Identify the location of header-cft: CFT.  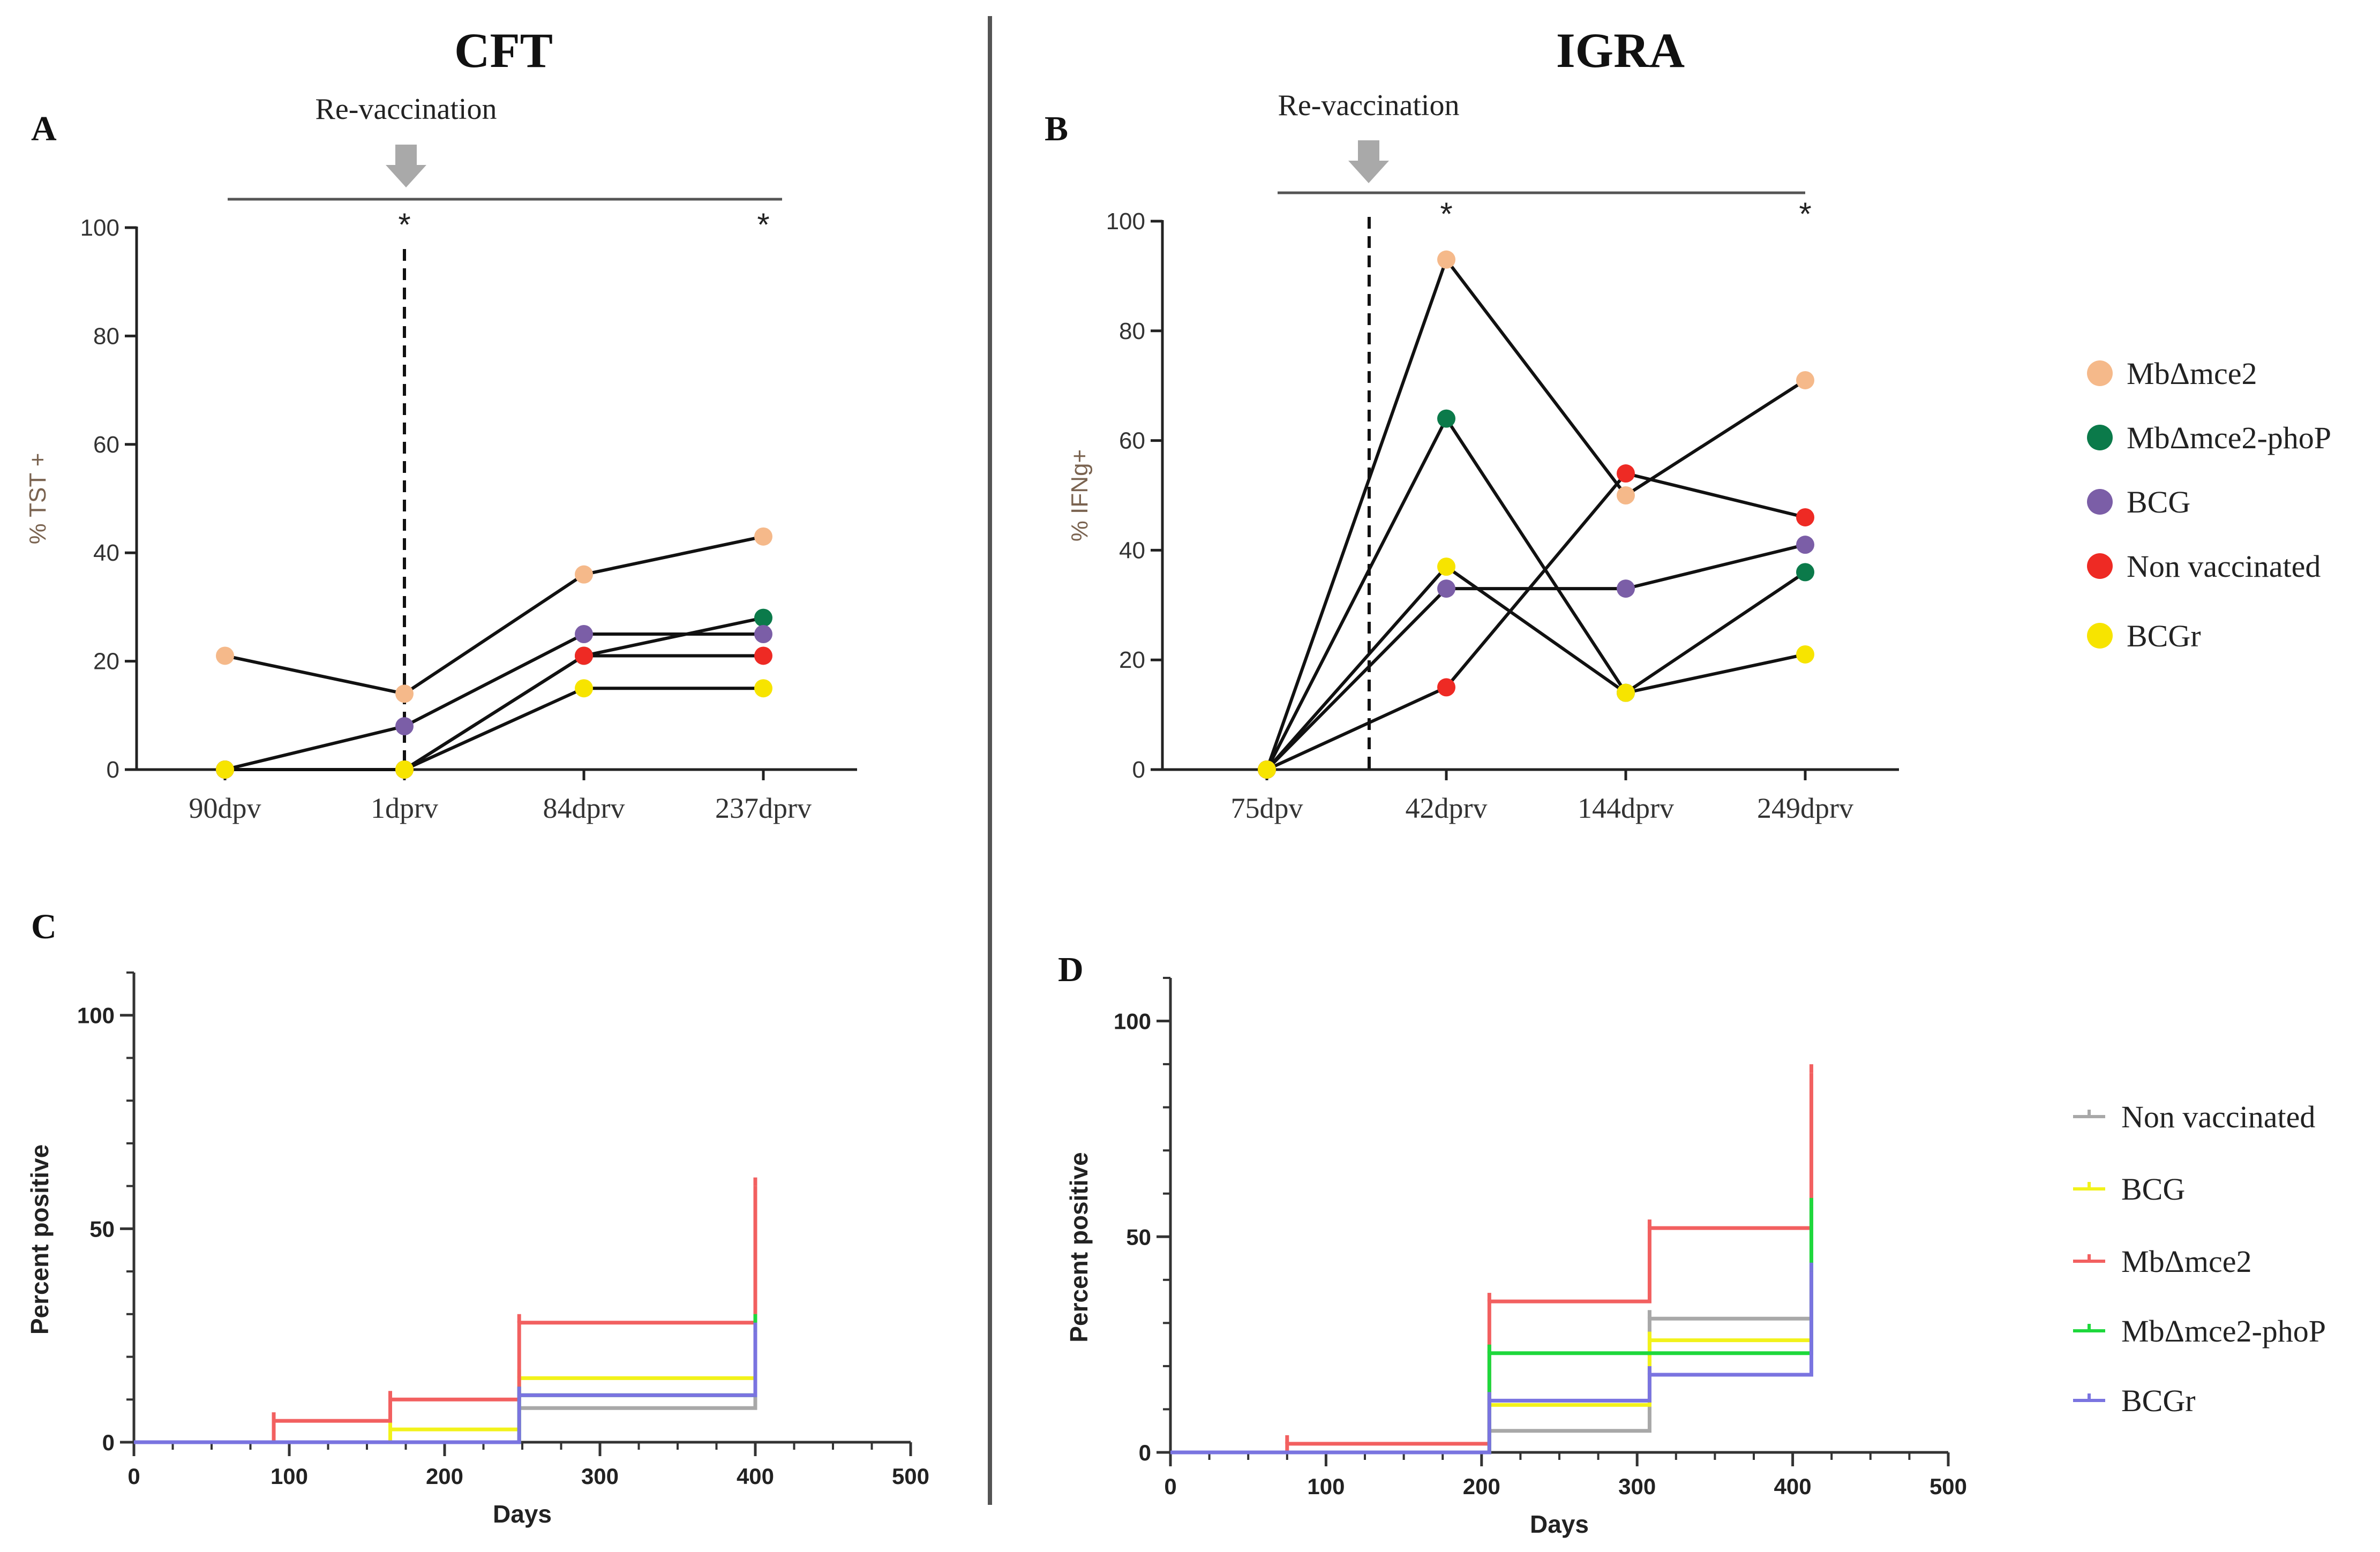
(503, 50).